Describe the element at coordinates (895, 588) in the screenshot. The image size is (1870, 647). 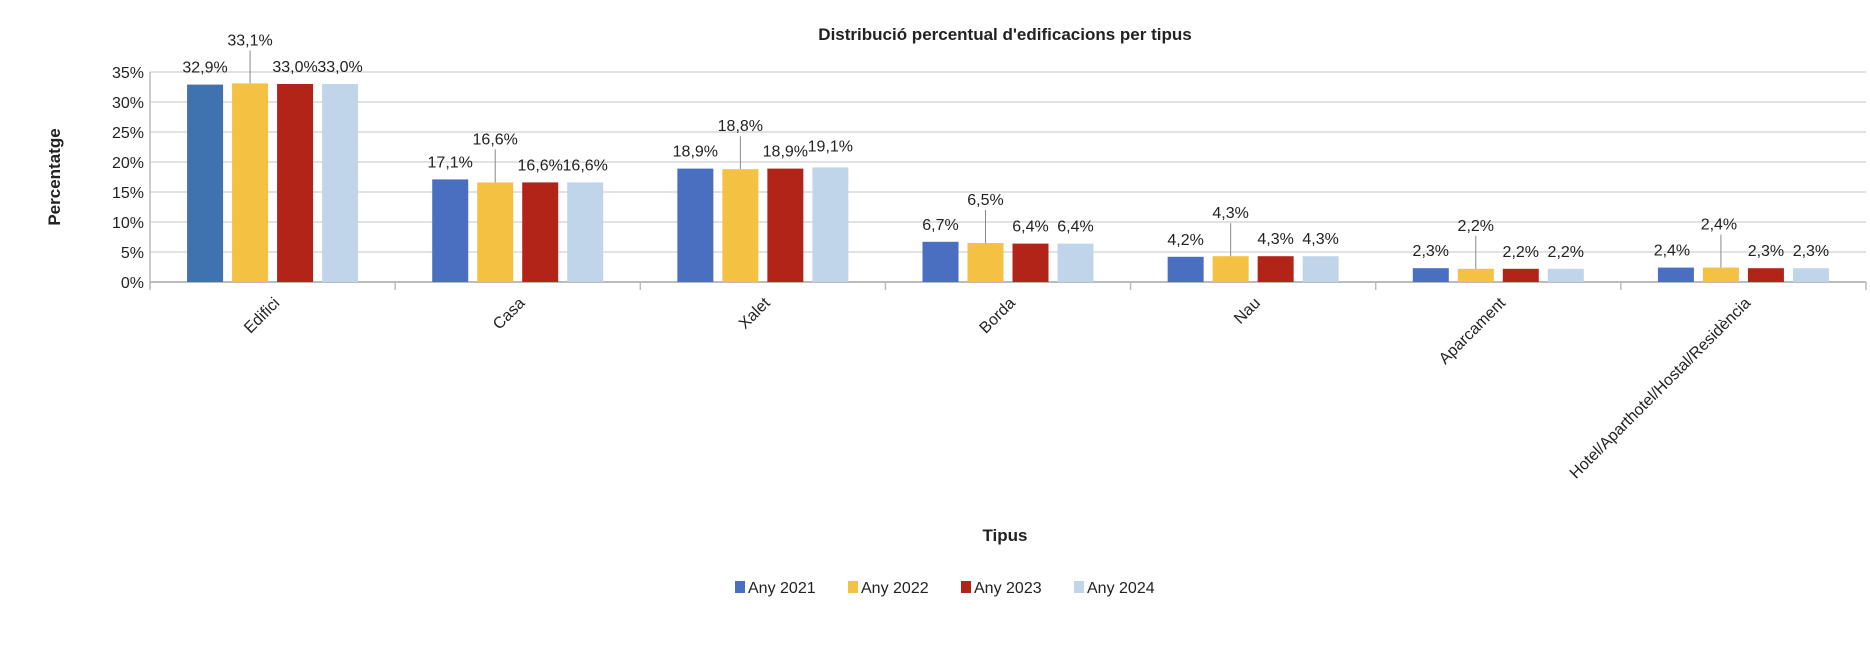
I see `legend-label: Any 2022` at that location.